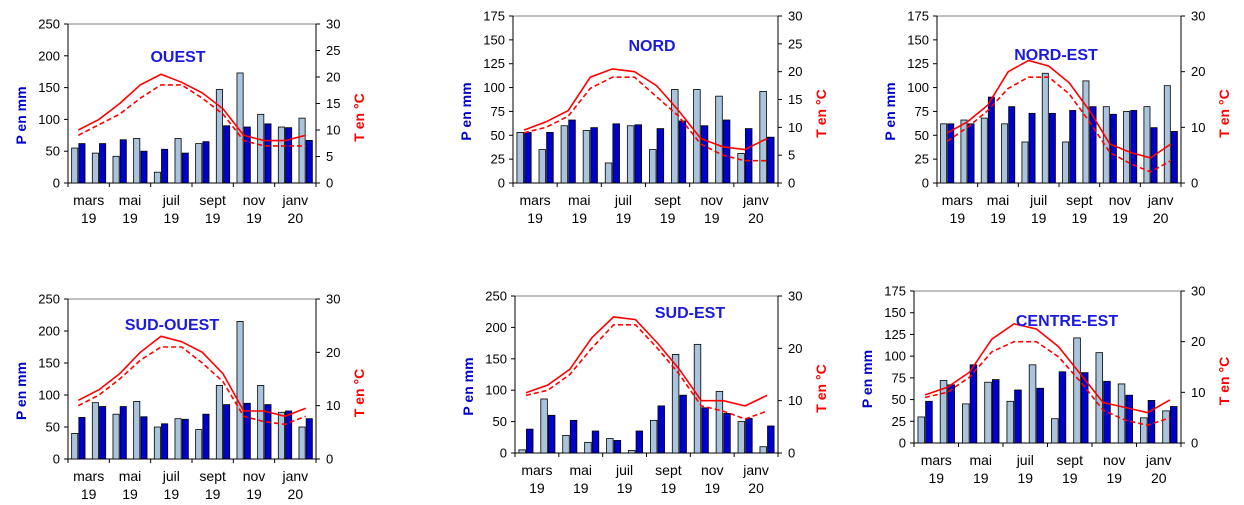 The height and width of the screenshot is (505, 1244). What do you see at coordinates (1160, 200) in the screenshot?
I see `x-tick-label-month: janv` at bounding box center [1160, 200].